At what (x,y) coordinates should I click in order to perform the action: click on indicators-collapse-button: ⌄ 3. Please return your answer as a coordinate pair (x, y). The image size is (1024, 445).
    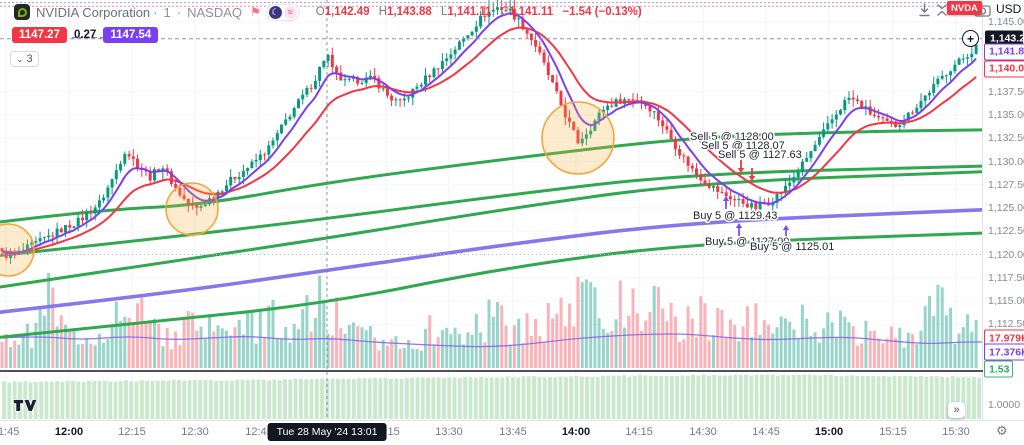
    Looking at the image, I should click on (24, 59).